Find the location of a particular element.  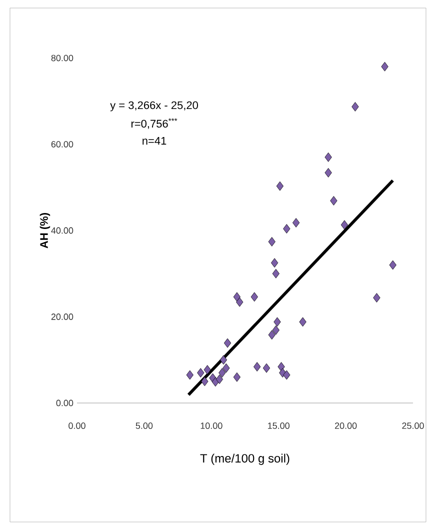

annotation: y = 3,266x - 25,20 is located at coordinates (154, 106).